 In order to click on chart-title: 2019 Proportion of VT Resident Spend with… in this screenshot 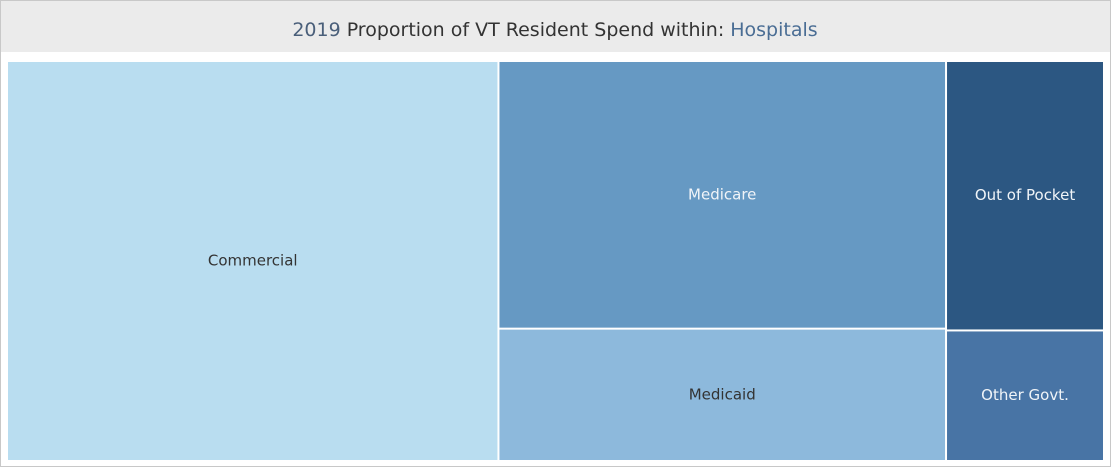, I will do `click(554, 30)`.